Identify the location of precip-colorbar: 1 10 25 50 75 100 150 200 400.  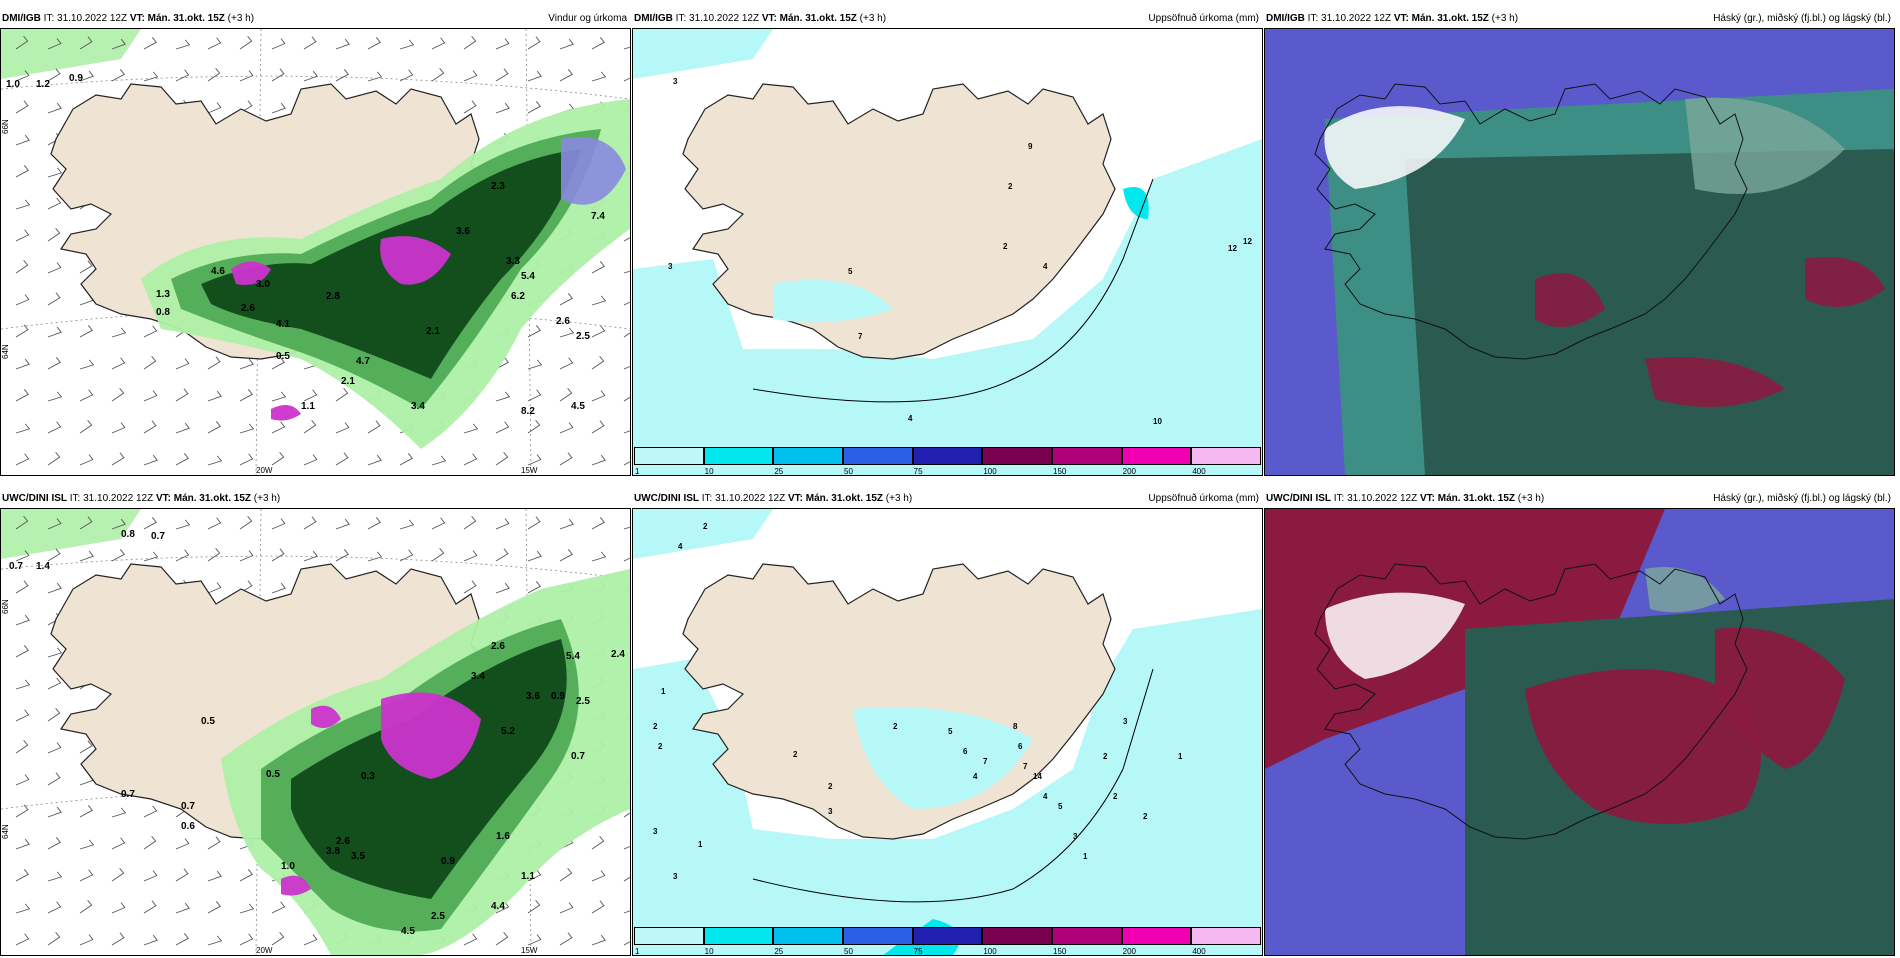
(948, 461).